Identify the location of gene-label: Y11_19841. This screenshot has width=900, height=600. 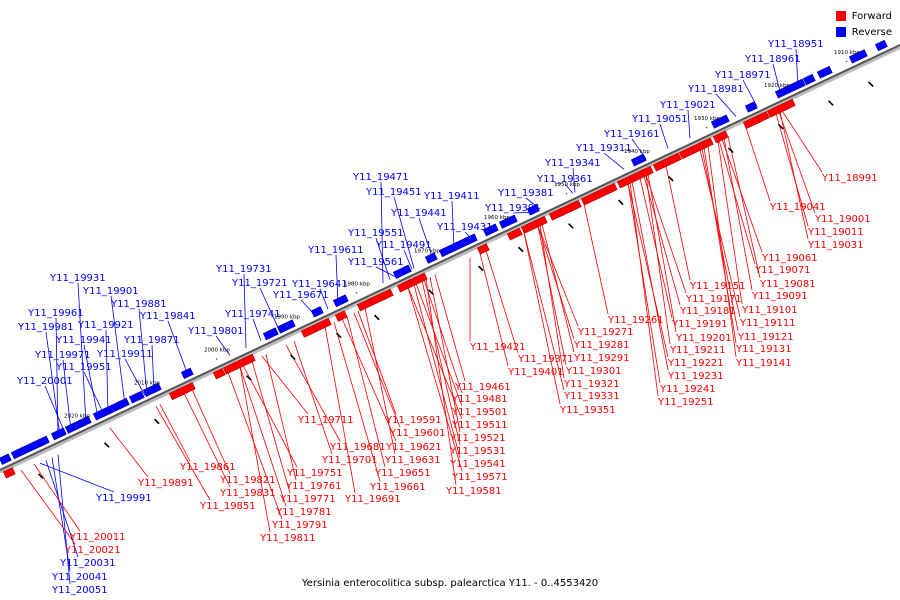
(167, 316).